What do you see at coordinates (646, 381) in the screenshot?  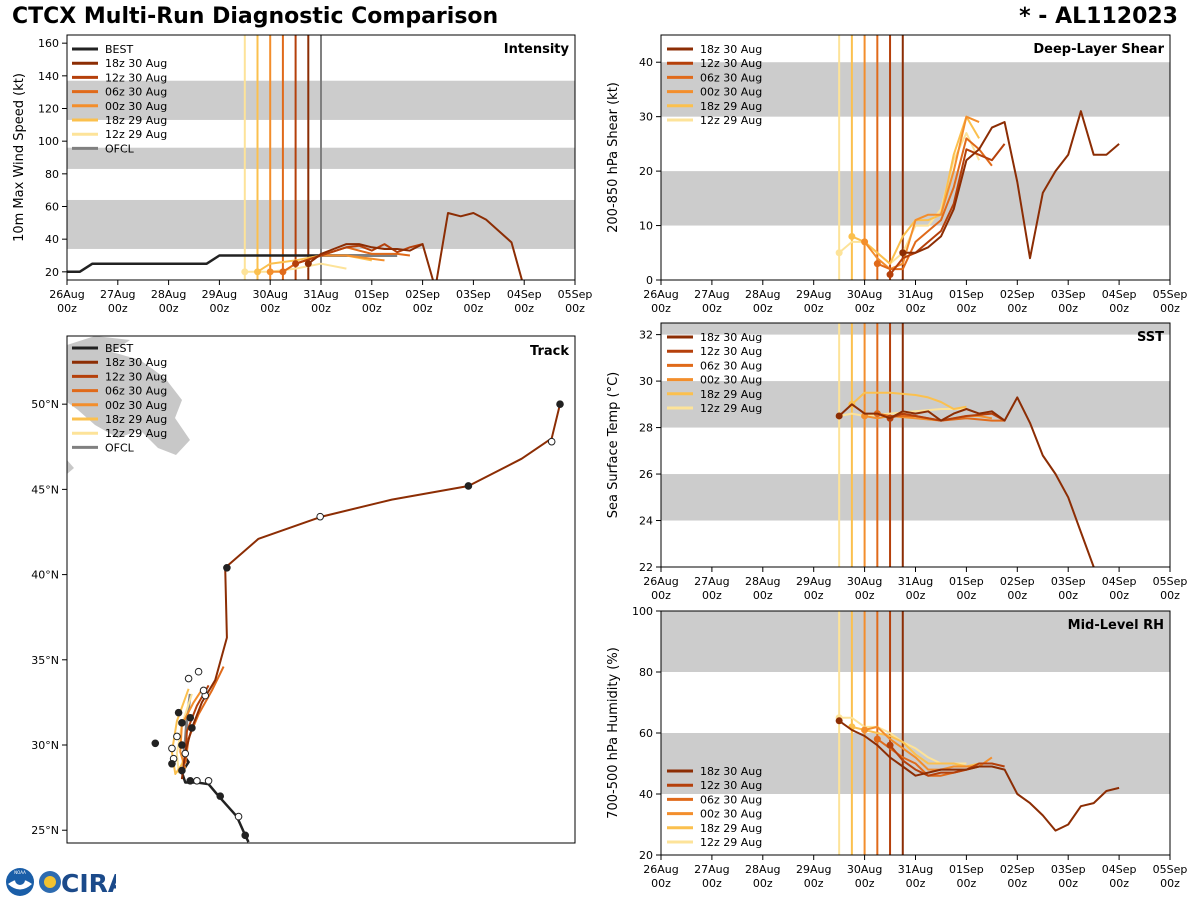 I see `y-tick-label: 30` at bounding box center [646, 381].